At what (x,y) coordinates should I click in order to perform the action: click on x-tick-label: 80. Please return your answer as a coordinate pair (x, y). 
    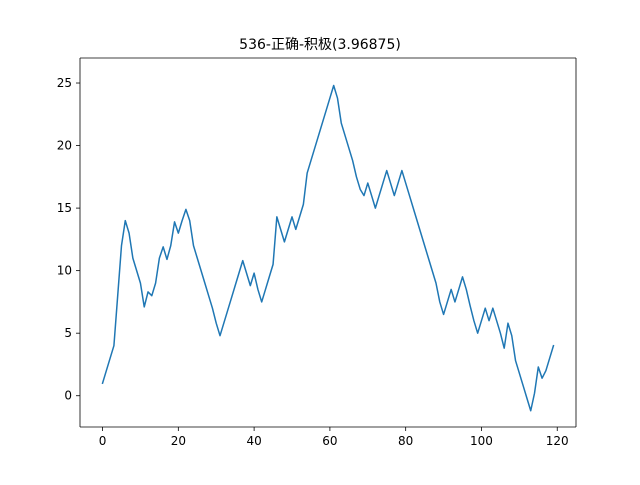
    Looking at the image, I should click on (405, 441).